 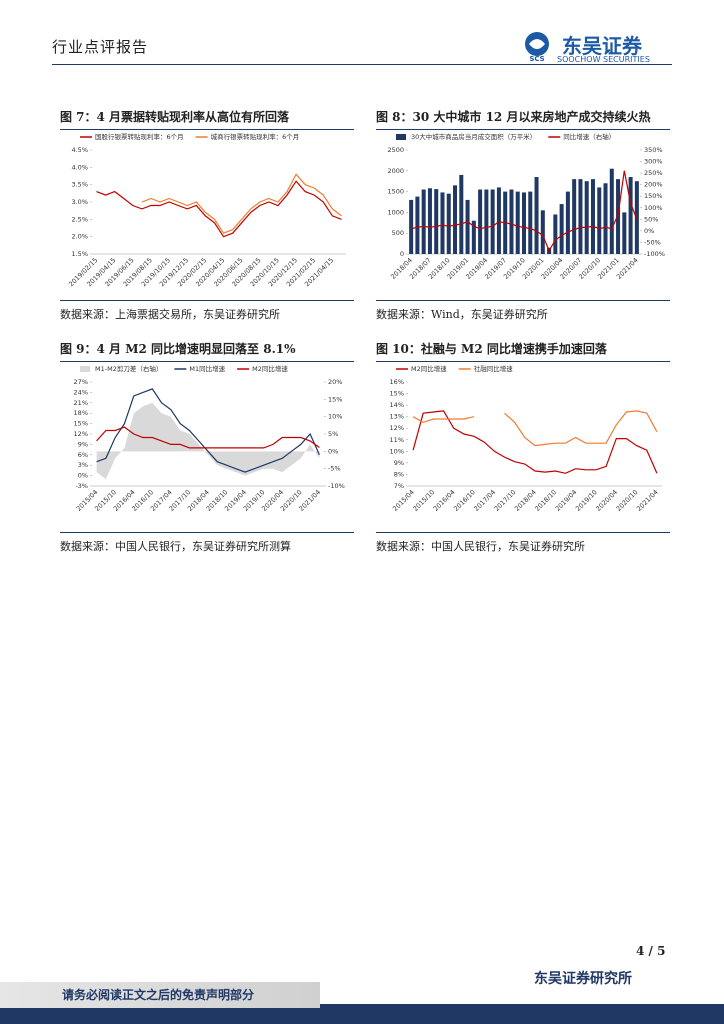 I want to click on y-tick-label: 4.0%, so click(x=79, y=167).